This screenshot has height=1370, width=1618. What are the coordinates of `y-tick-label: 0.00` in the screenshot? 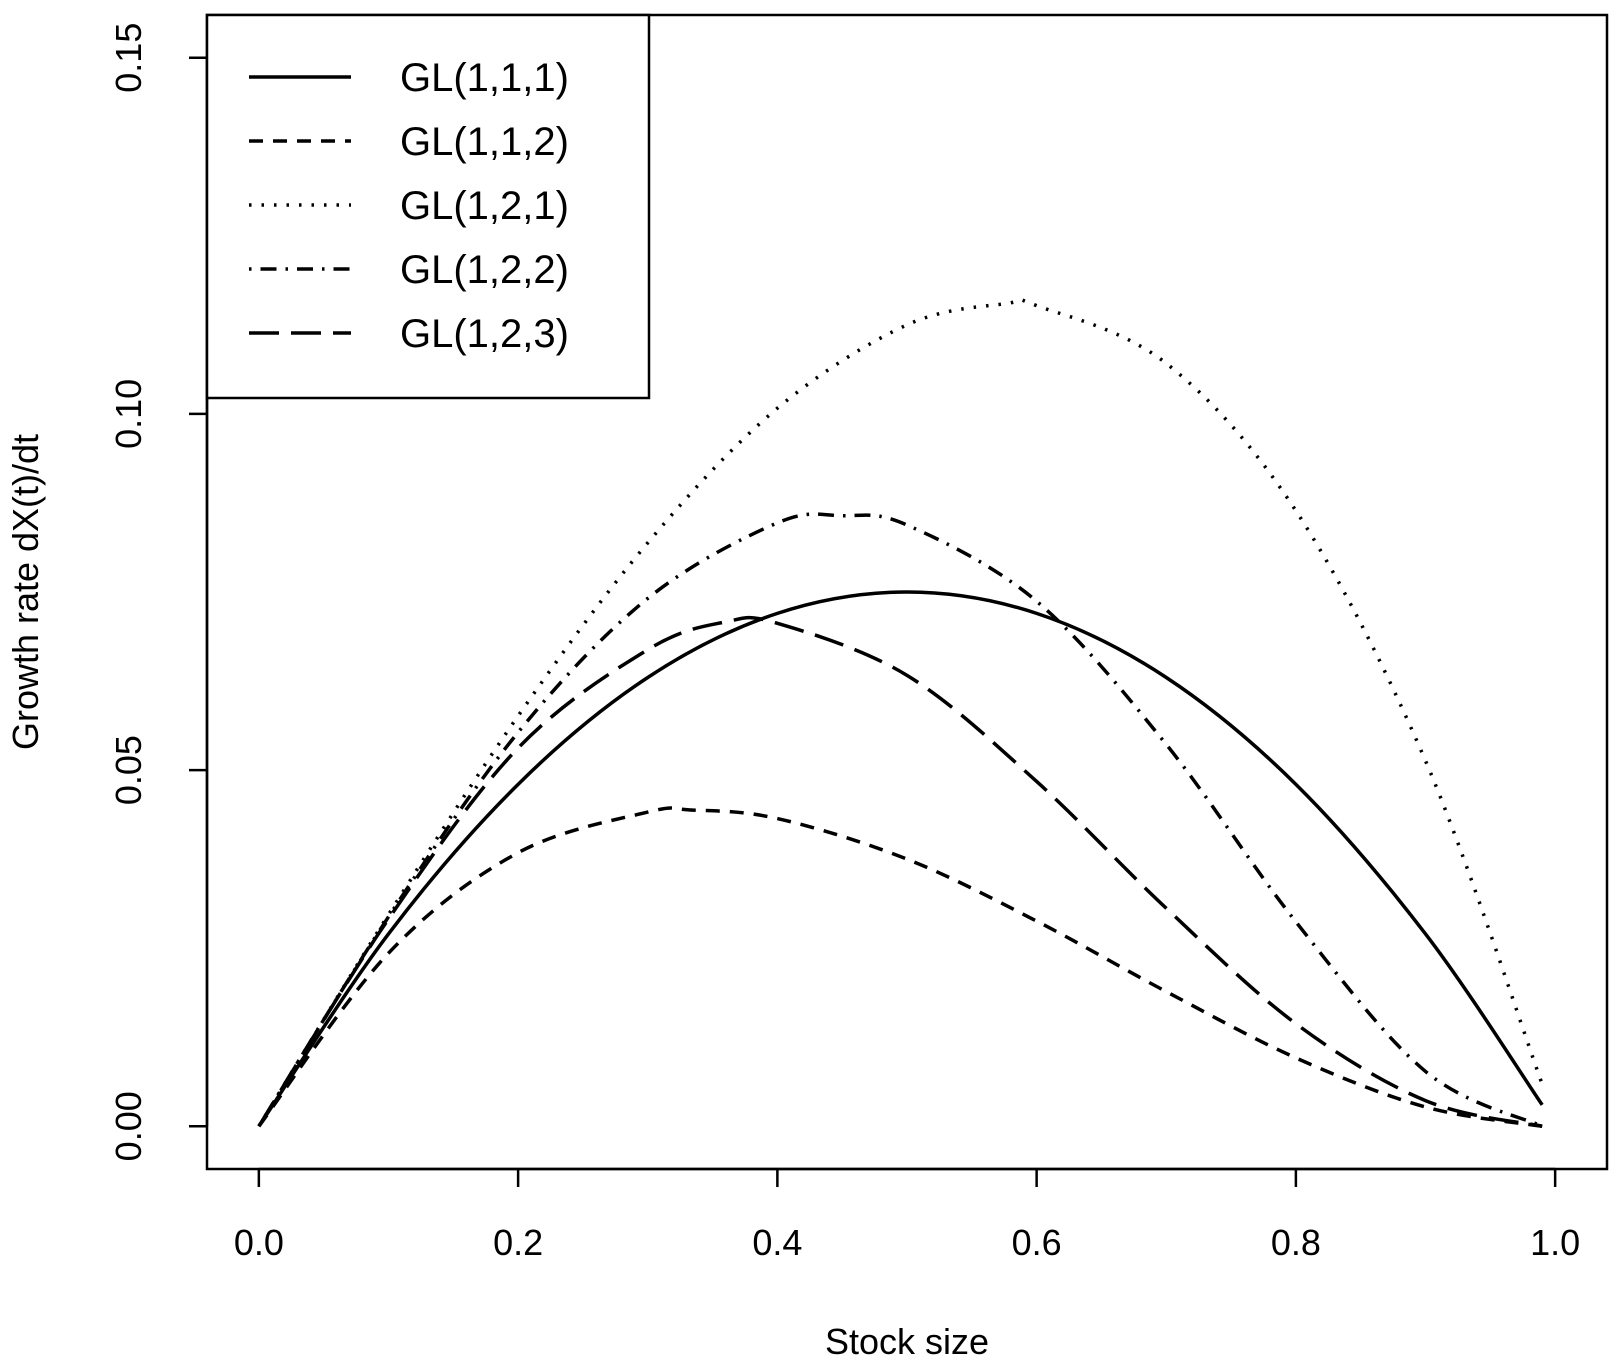 It's located at (128, 1126).